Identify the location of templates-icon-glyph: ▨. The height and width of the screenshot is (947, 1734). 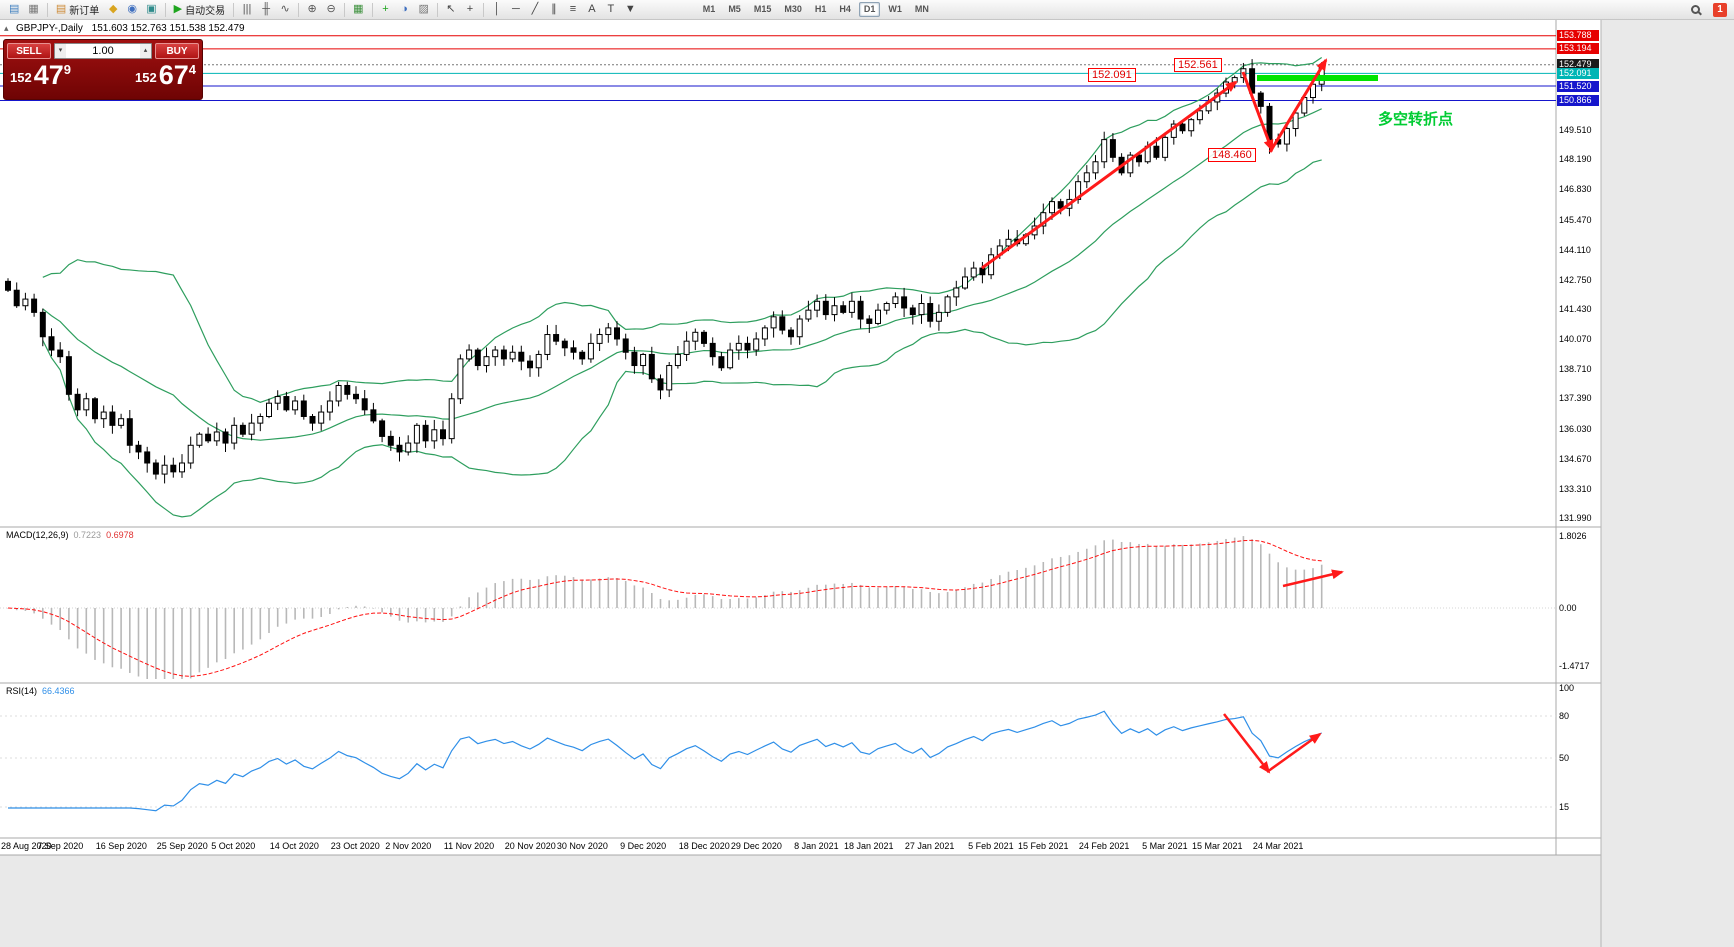
(423, 9).